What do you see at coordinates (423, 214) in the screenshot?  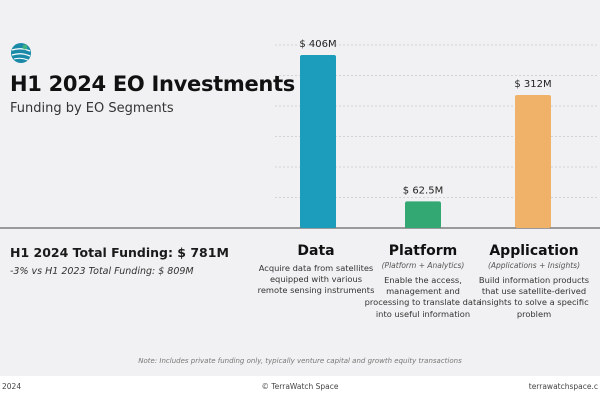 I see `bar-platform` at bounding box center [423, 214].